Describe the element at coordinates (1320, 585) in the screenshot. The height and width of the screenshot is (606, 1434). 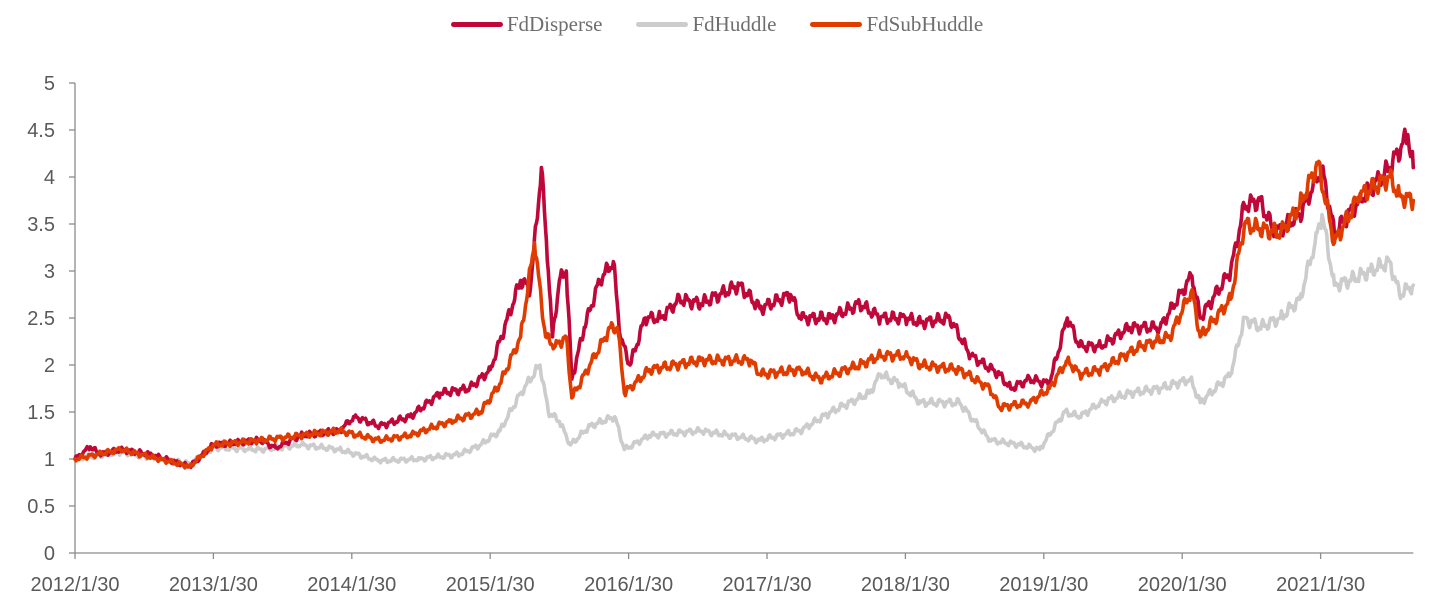
I see `x-tick-label: 2021/1/30` at that location.